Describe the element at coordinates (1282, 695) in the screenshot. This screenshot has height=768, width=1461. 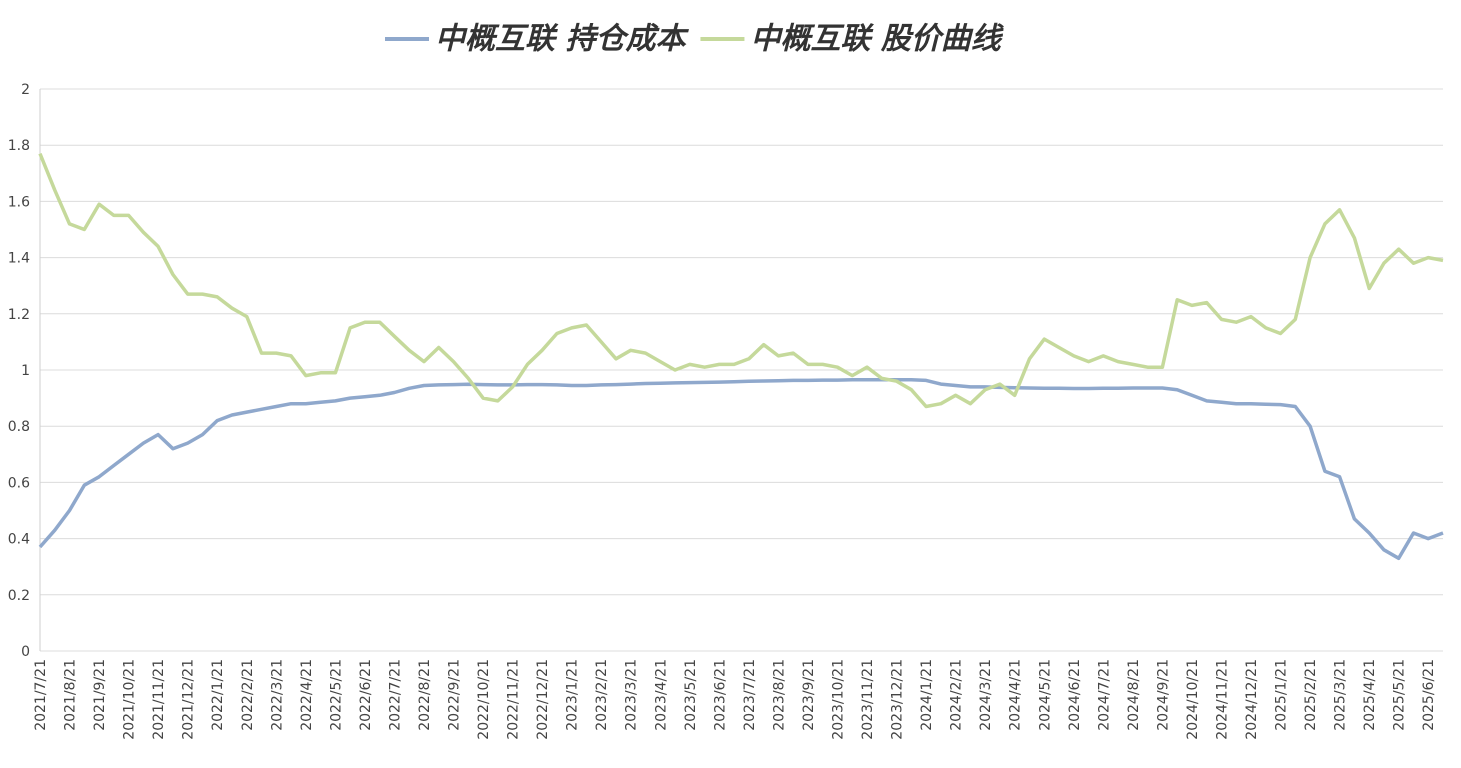
I see `x-tick-label: 2025/1/21` at that location.